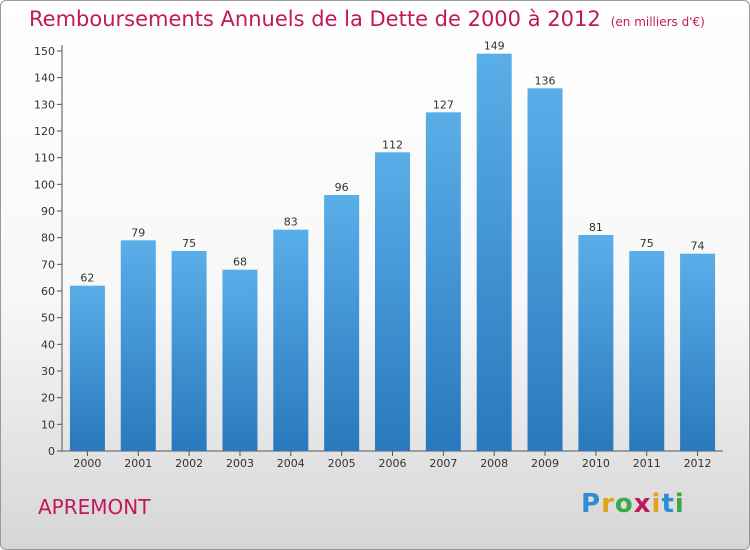 This screenshot has width=750, height=550. Describe the element at coordinates (51, 451) in the screenshot. I see `y-tick-label: 0` at that location.